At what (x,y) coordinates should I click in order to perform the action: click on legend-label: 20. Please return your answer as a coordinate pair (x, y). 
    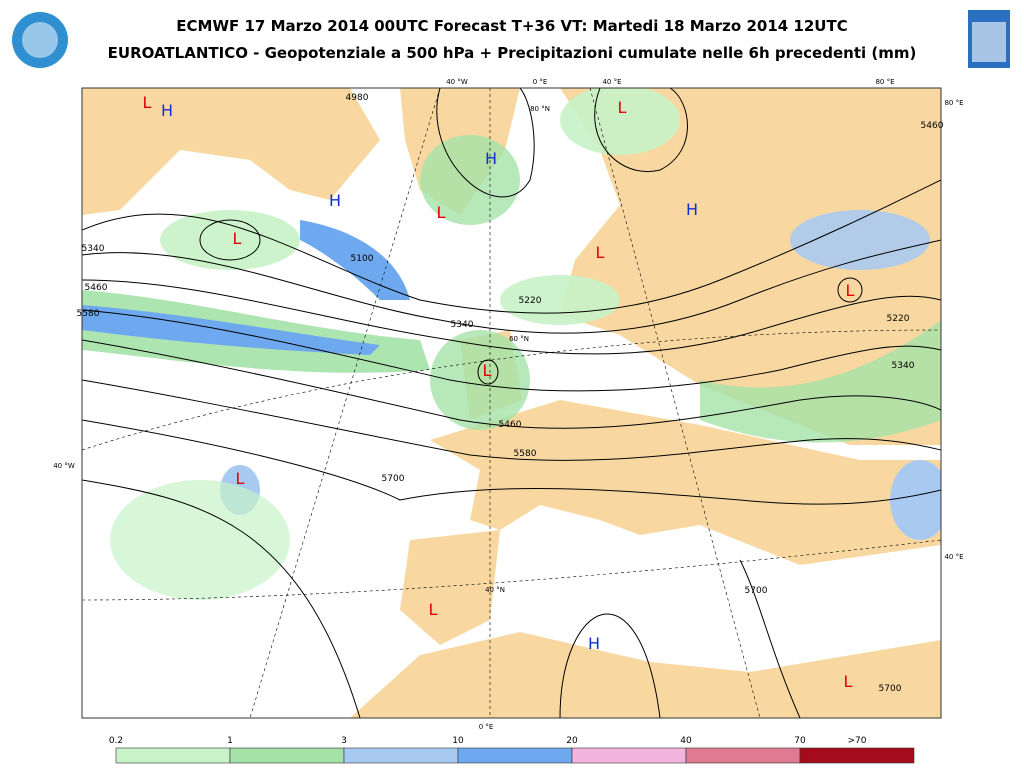
    Looking at the image, I should click on (572, 741).